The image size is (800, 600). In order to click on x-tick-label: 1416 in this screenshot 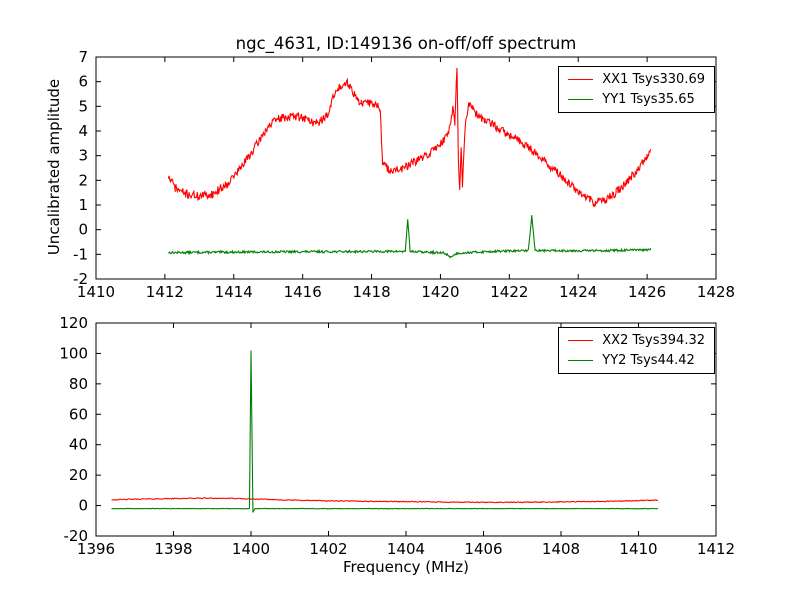, I will do `click(303, 292)`.